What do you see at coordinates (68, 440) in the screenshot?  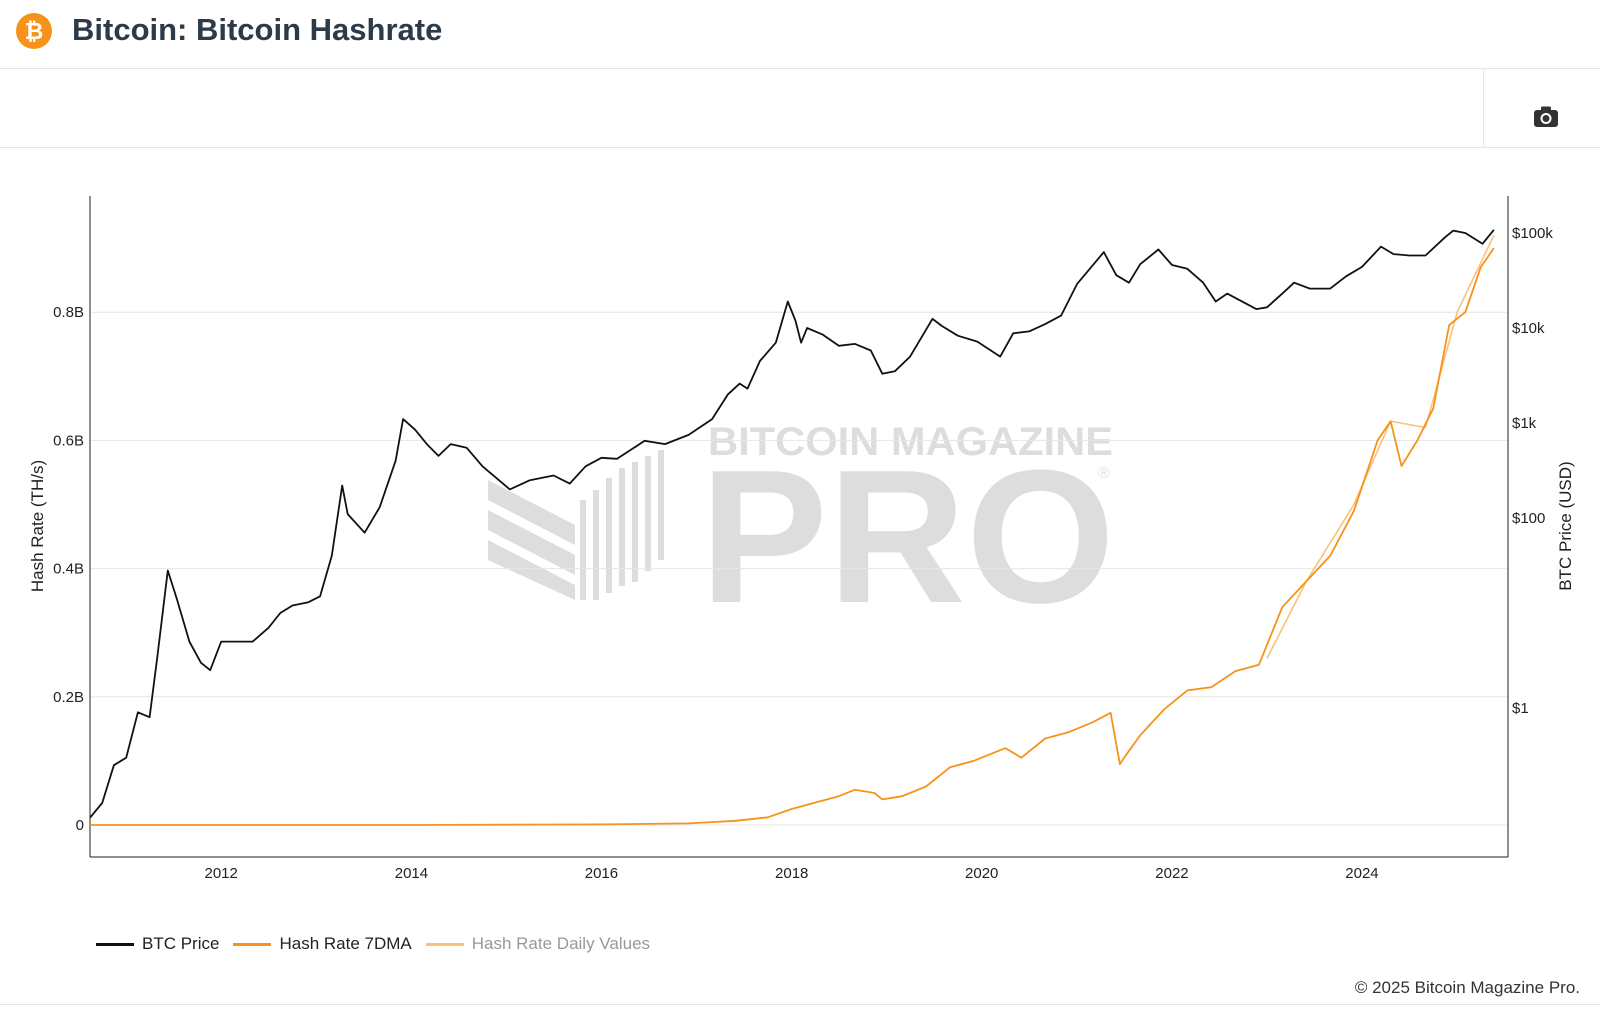 I see `left-tick-label: 0.6B` at bounding box center [68, 440].